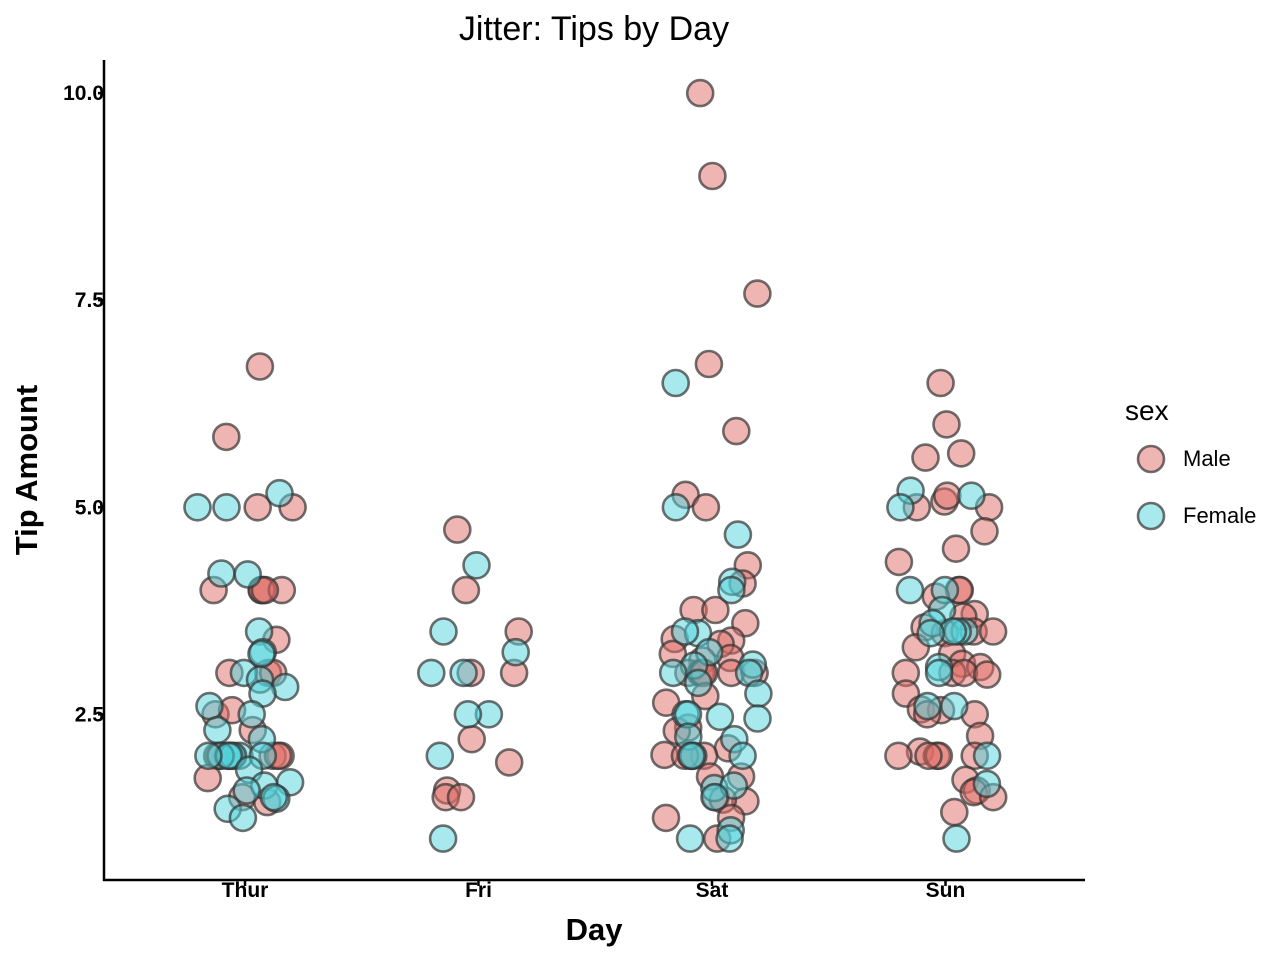 The height and width of the screenshot is (960, 1280). I want to click on x-tick-label: Thur, so click(245, 890).